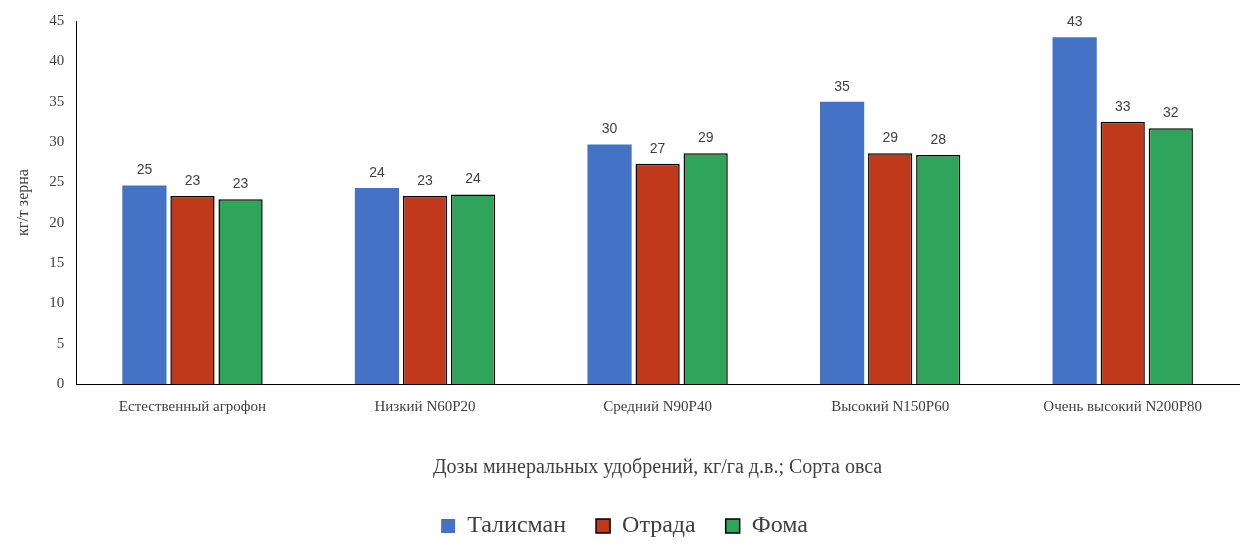 This screenshot has width=1259, height=548. I want to click on x-tick-label: Средний N90P40, so click(657, 405).